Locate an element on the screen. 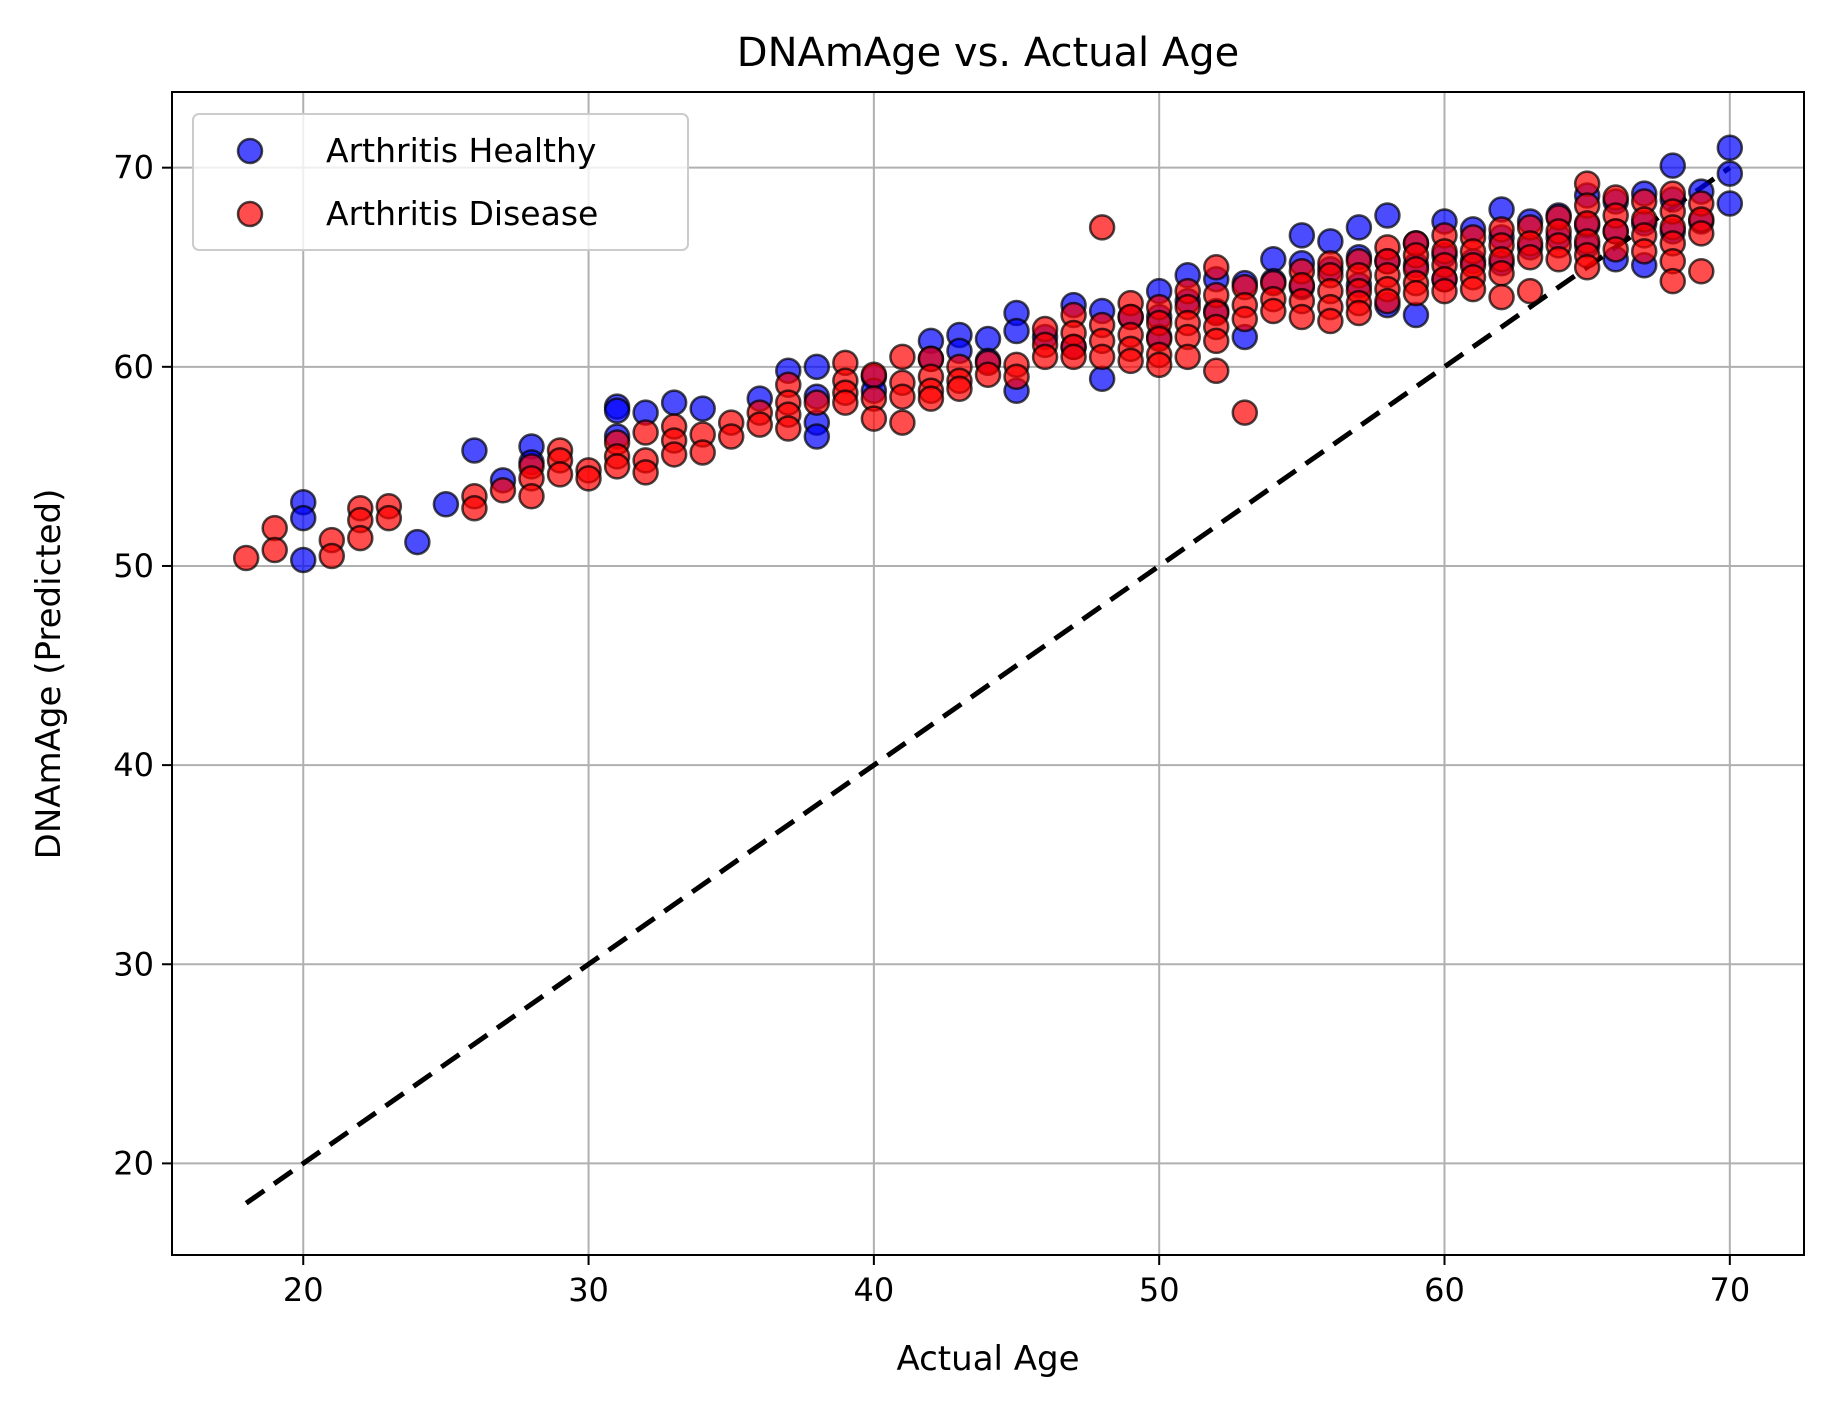 Image resolution: width=1828 pixels, height=1407 pixels. y-tick-label: 20 is located at coordinates (133, 1163).